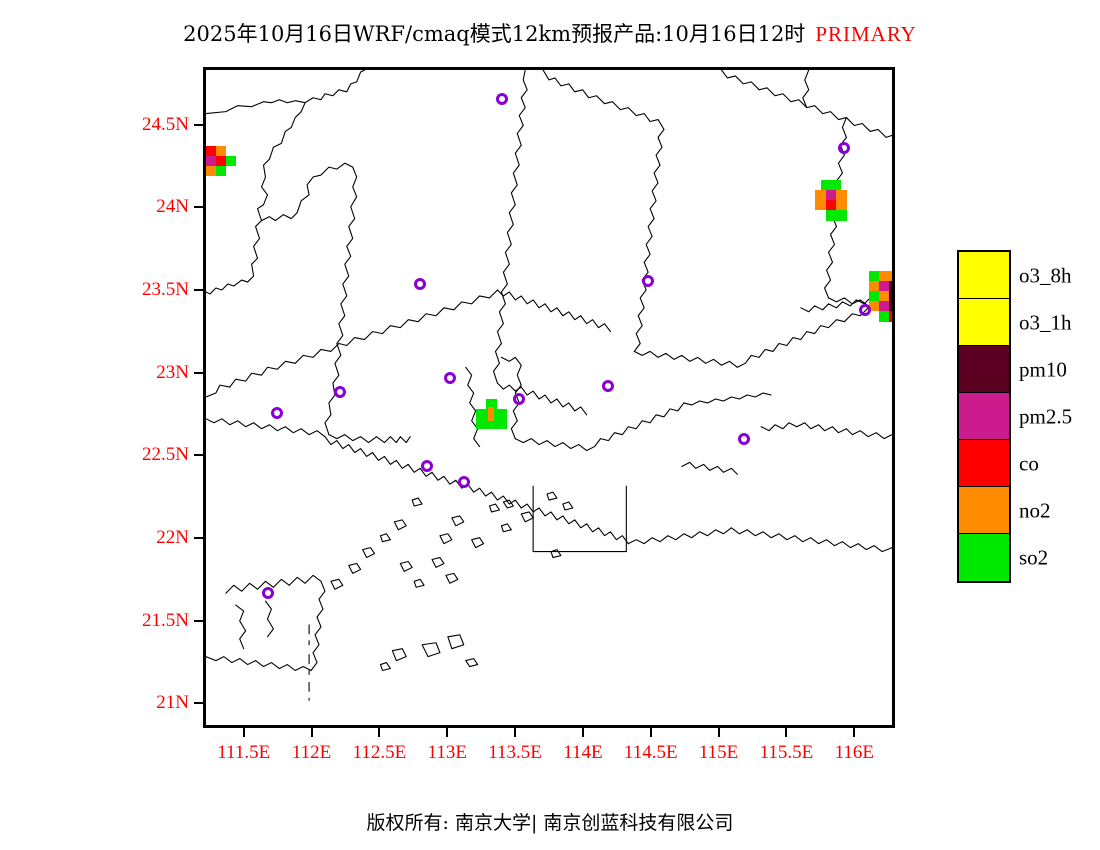 The width and height of the screenshot is (1100, 850). I want to click on y-axis-tick-label: 21.5N, so click(165, 620).